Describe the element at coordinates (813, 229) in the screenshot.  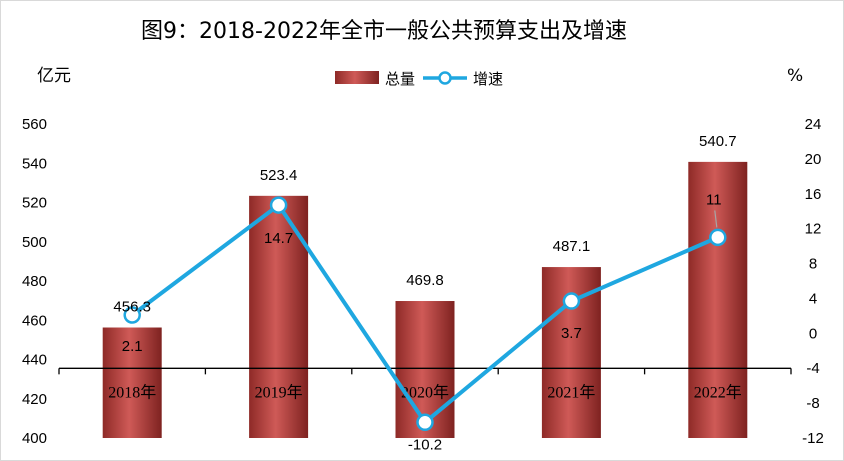
I see `right-tick-label: 12` at that location.